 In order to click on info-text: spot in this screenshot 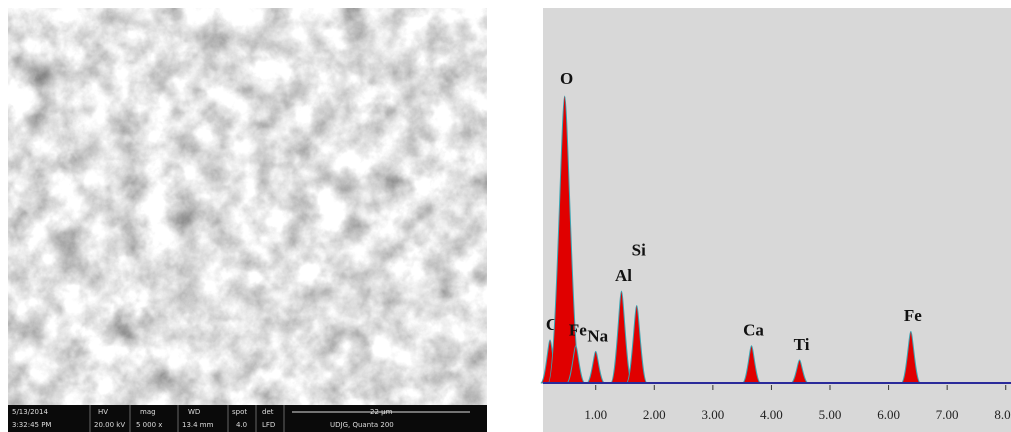, I will do `click(239, 412)`.